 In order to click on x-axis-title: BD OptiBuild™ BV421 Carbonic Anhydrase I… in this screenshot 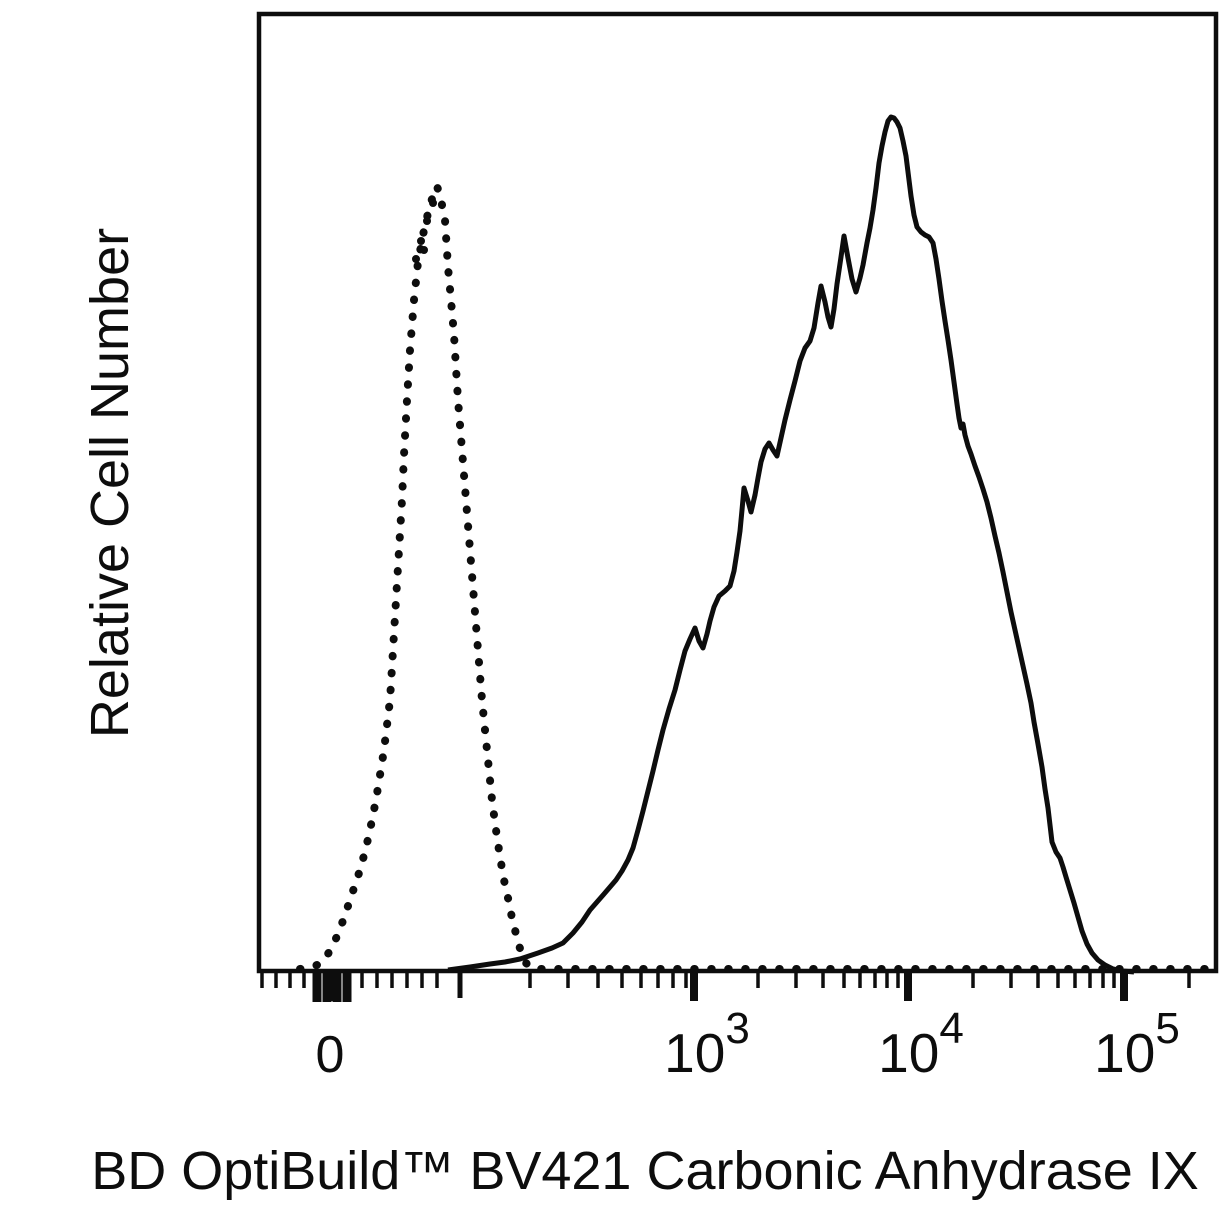, I will do `click(645, 1171)`.